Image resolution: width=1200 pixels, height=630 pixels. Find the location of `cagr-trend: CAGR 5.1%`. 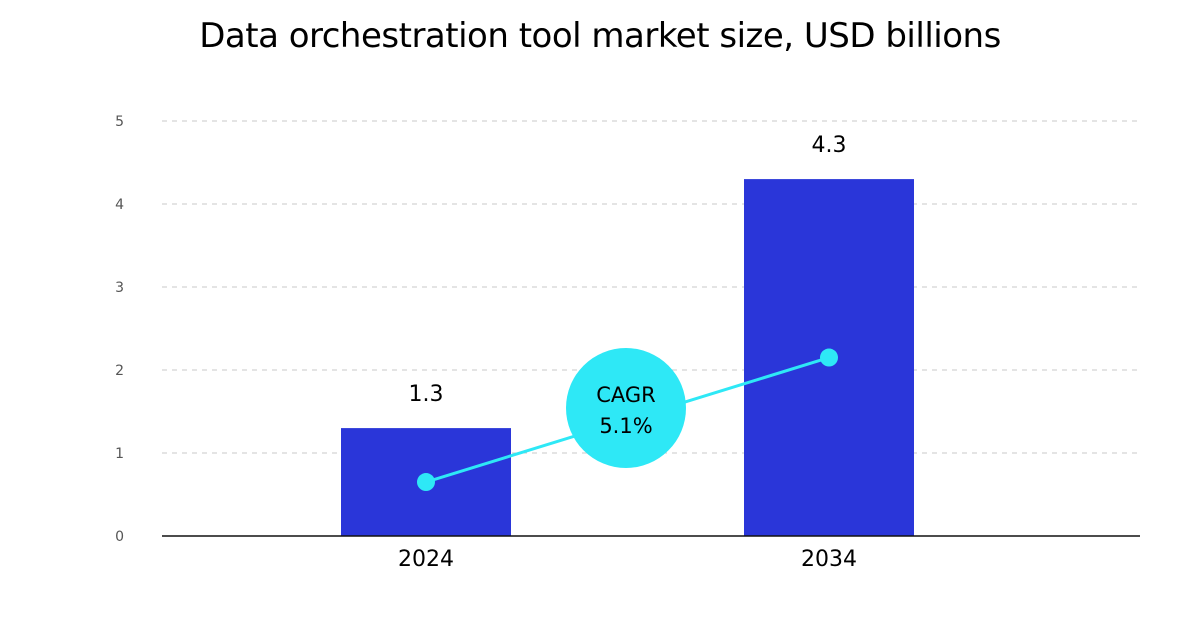

cagr-trend: CAGR 5.1% is located at coordinates (627, 420).